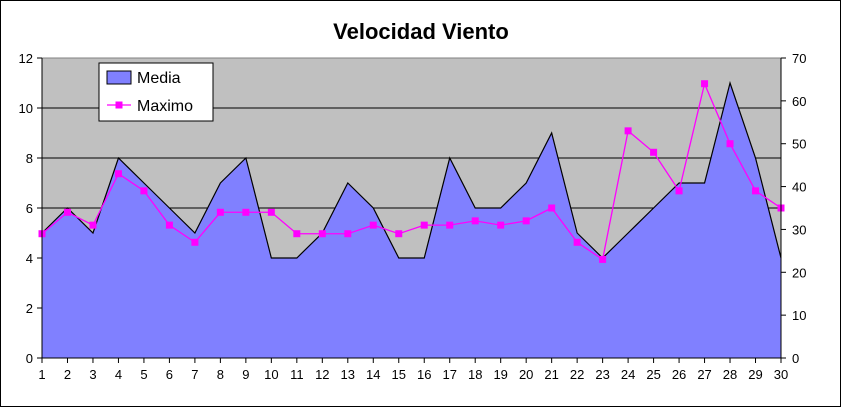 This screenshot has width=841, height=411. Describe the element at coordinates (679, 374) in the screenshot. I see `x-tick-label: 26` at that location.